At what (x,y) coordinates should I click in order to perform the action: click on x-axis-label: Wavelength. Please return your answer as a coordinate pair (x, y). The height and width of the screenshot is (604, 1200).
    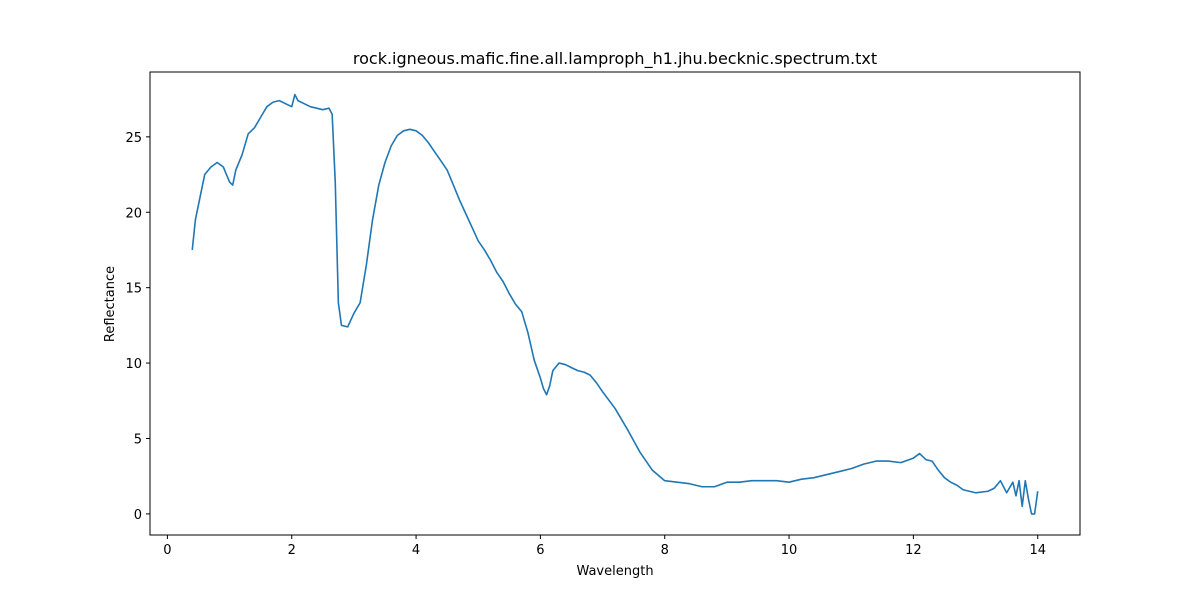
    Looking at the image, I should click on (614, 571).